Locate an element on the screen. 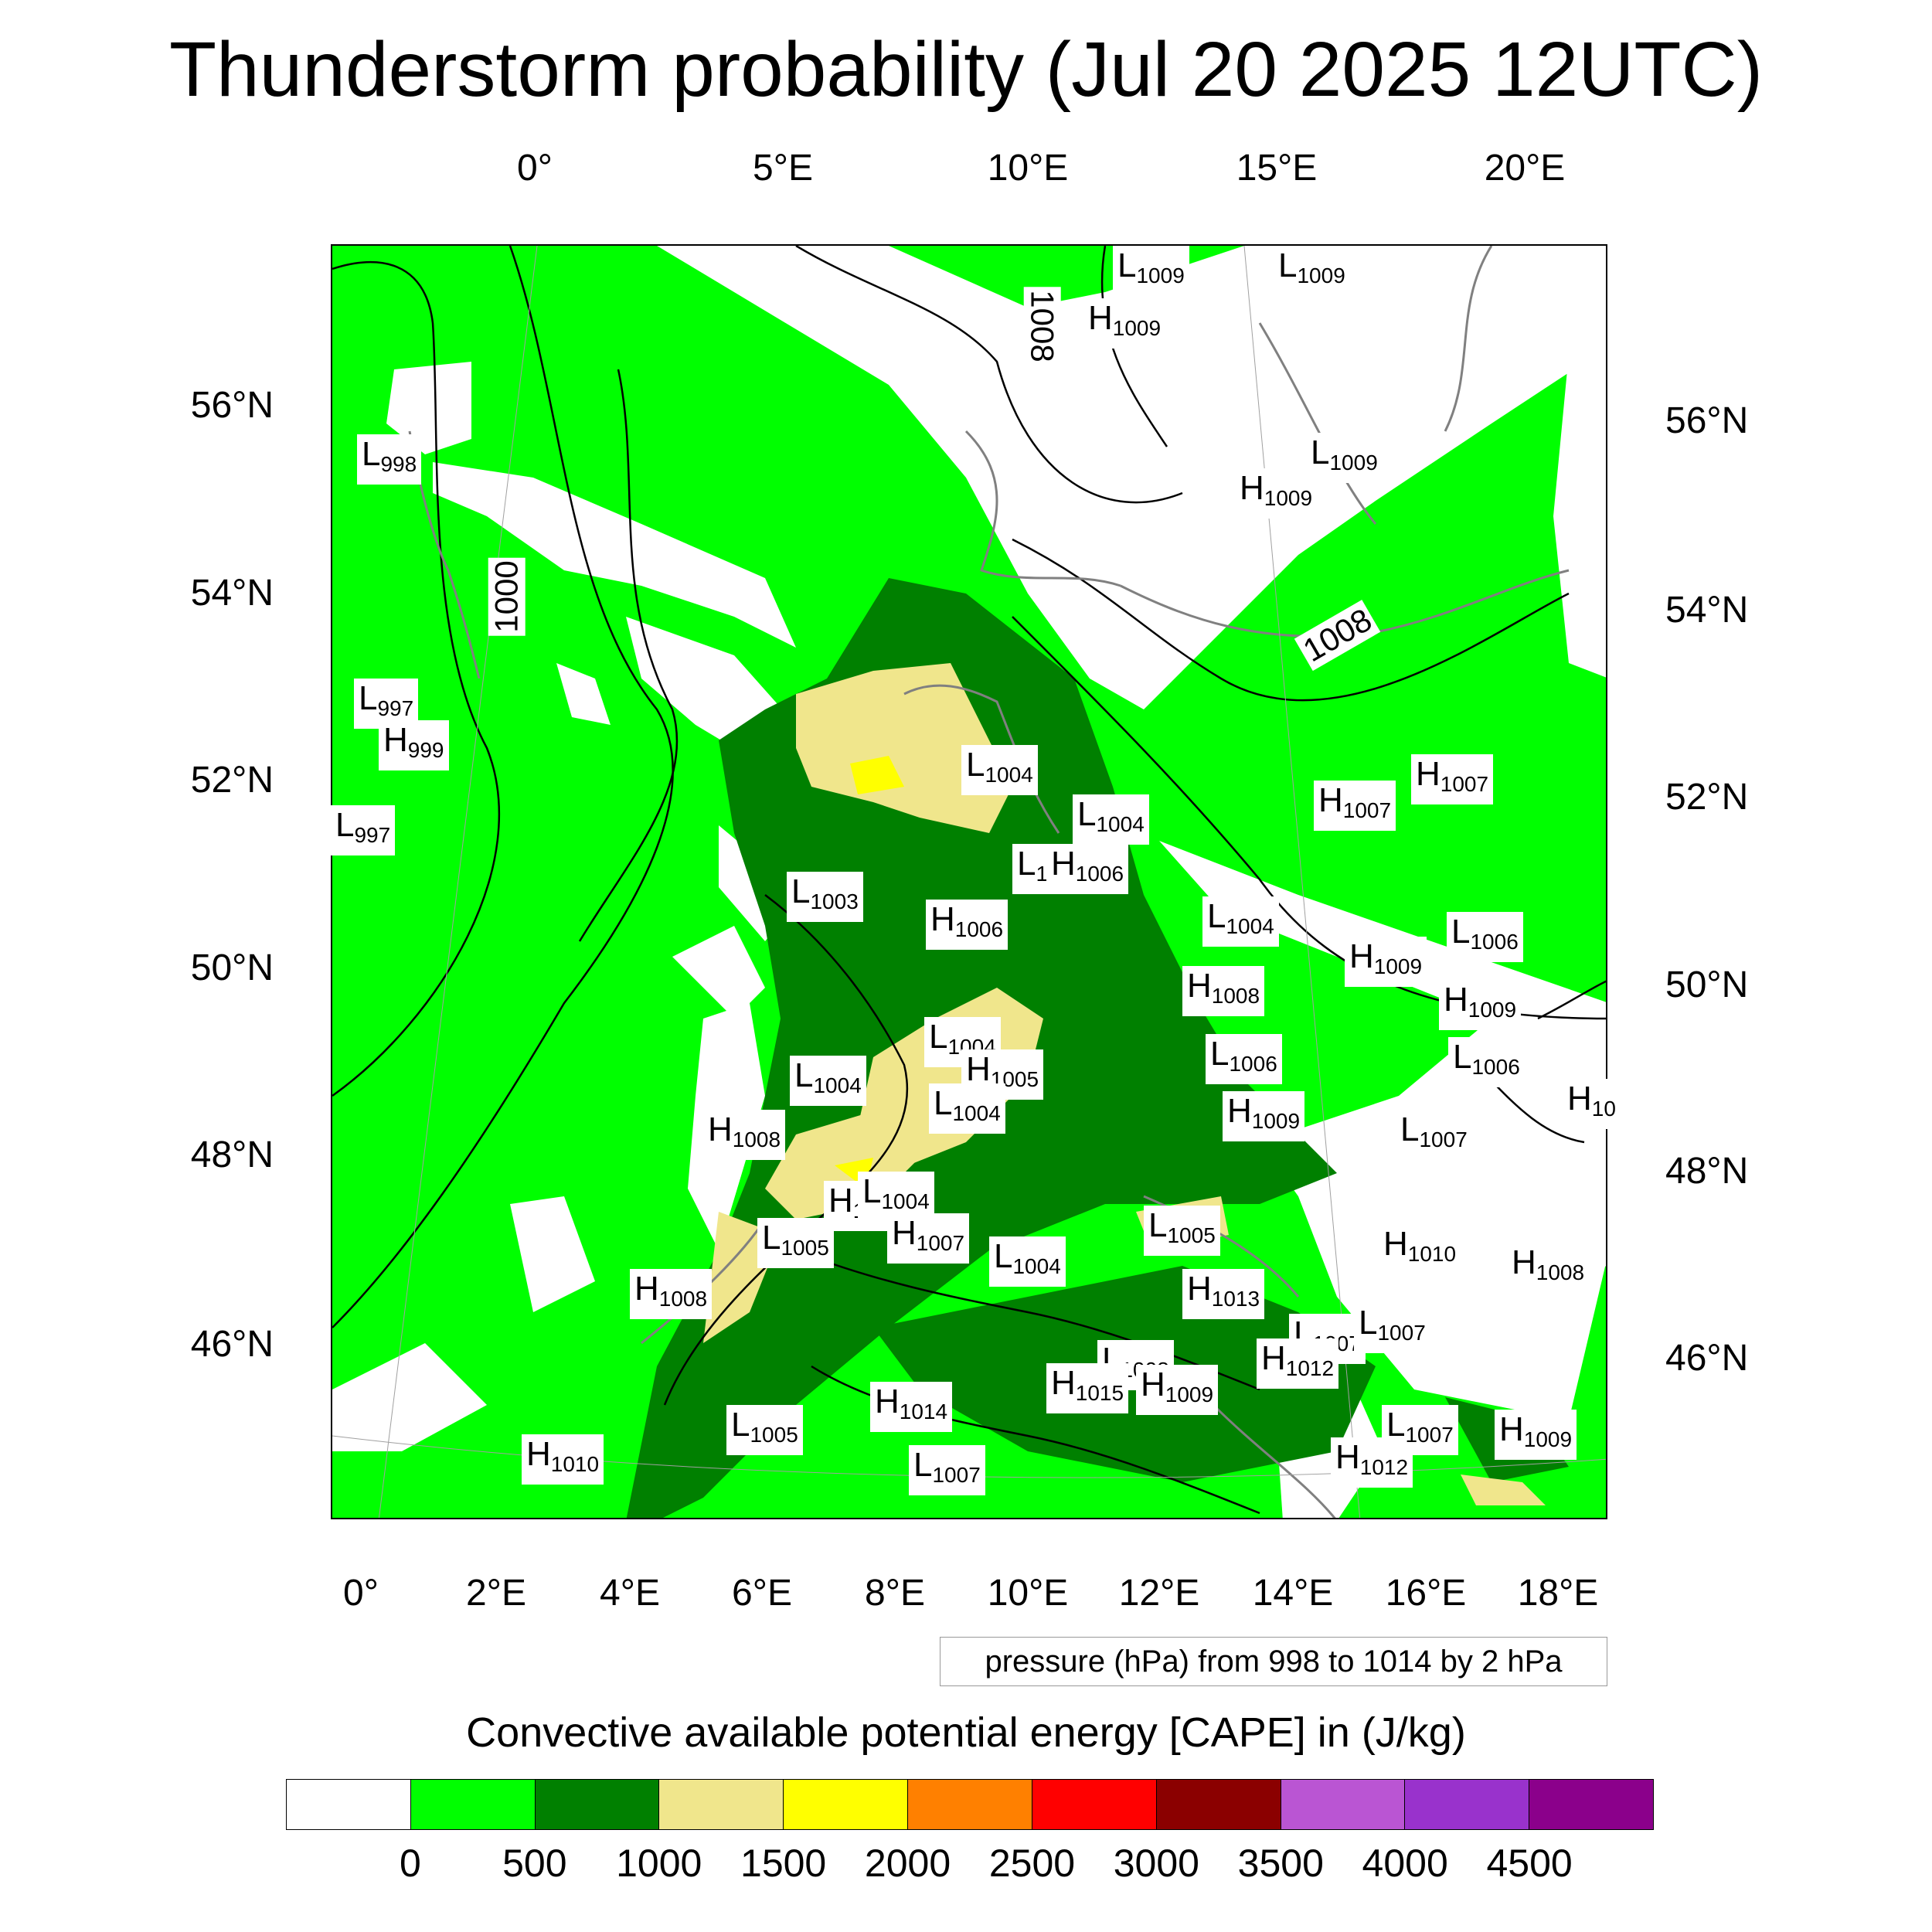  meridian is located at coordinates (458, 882).